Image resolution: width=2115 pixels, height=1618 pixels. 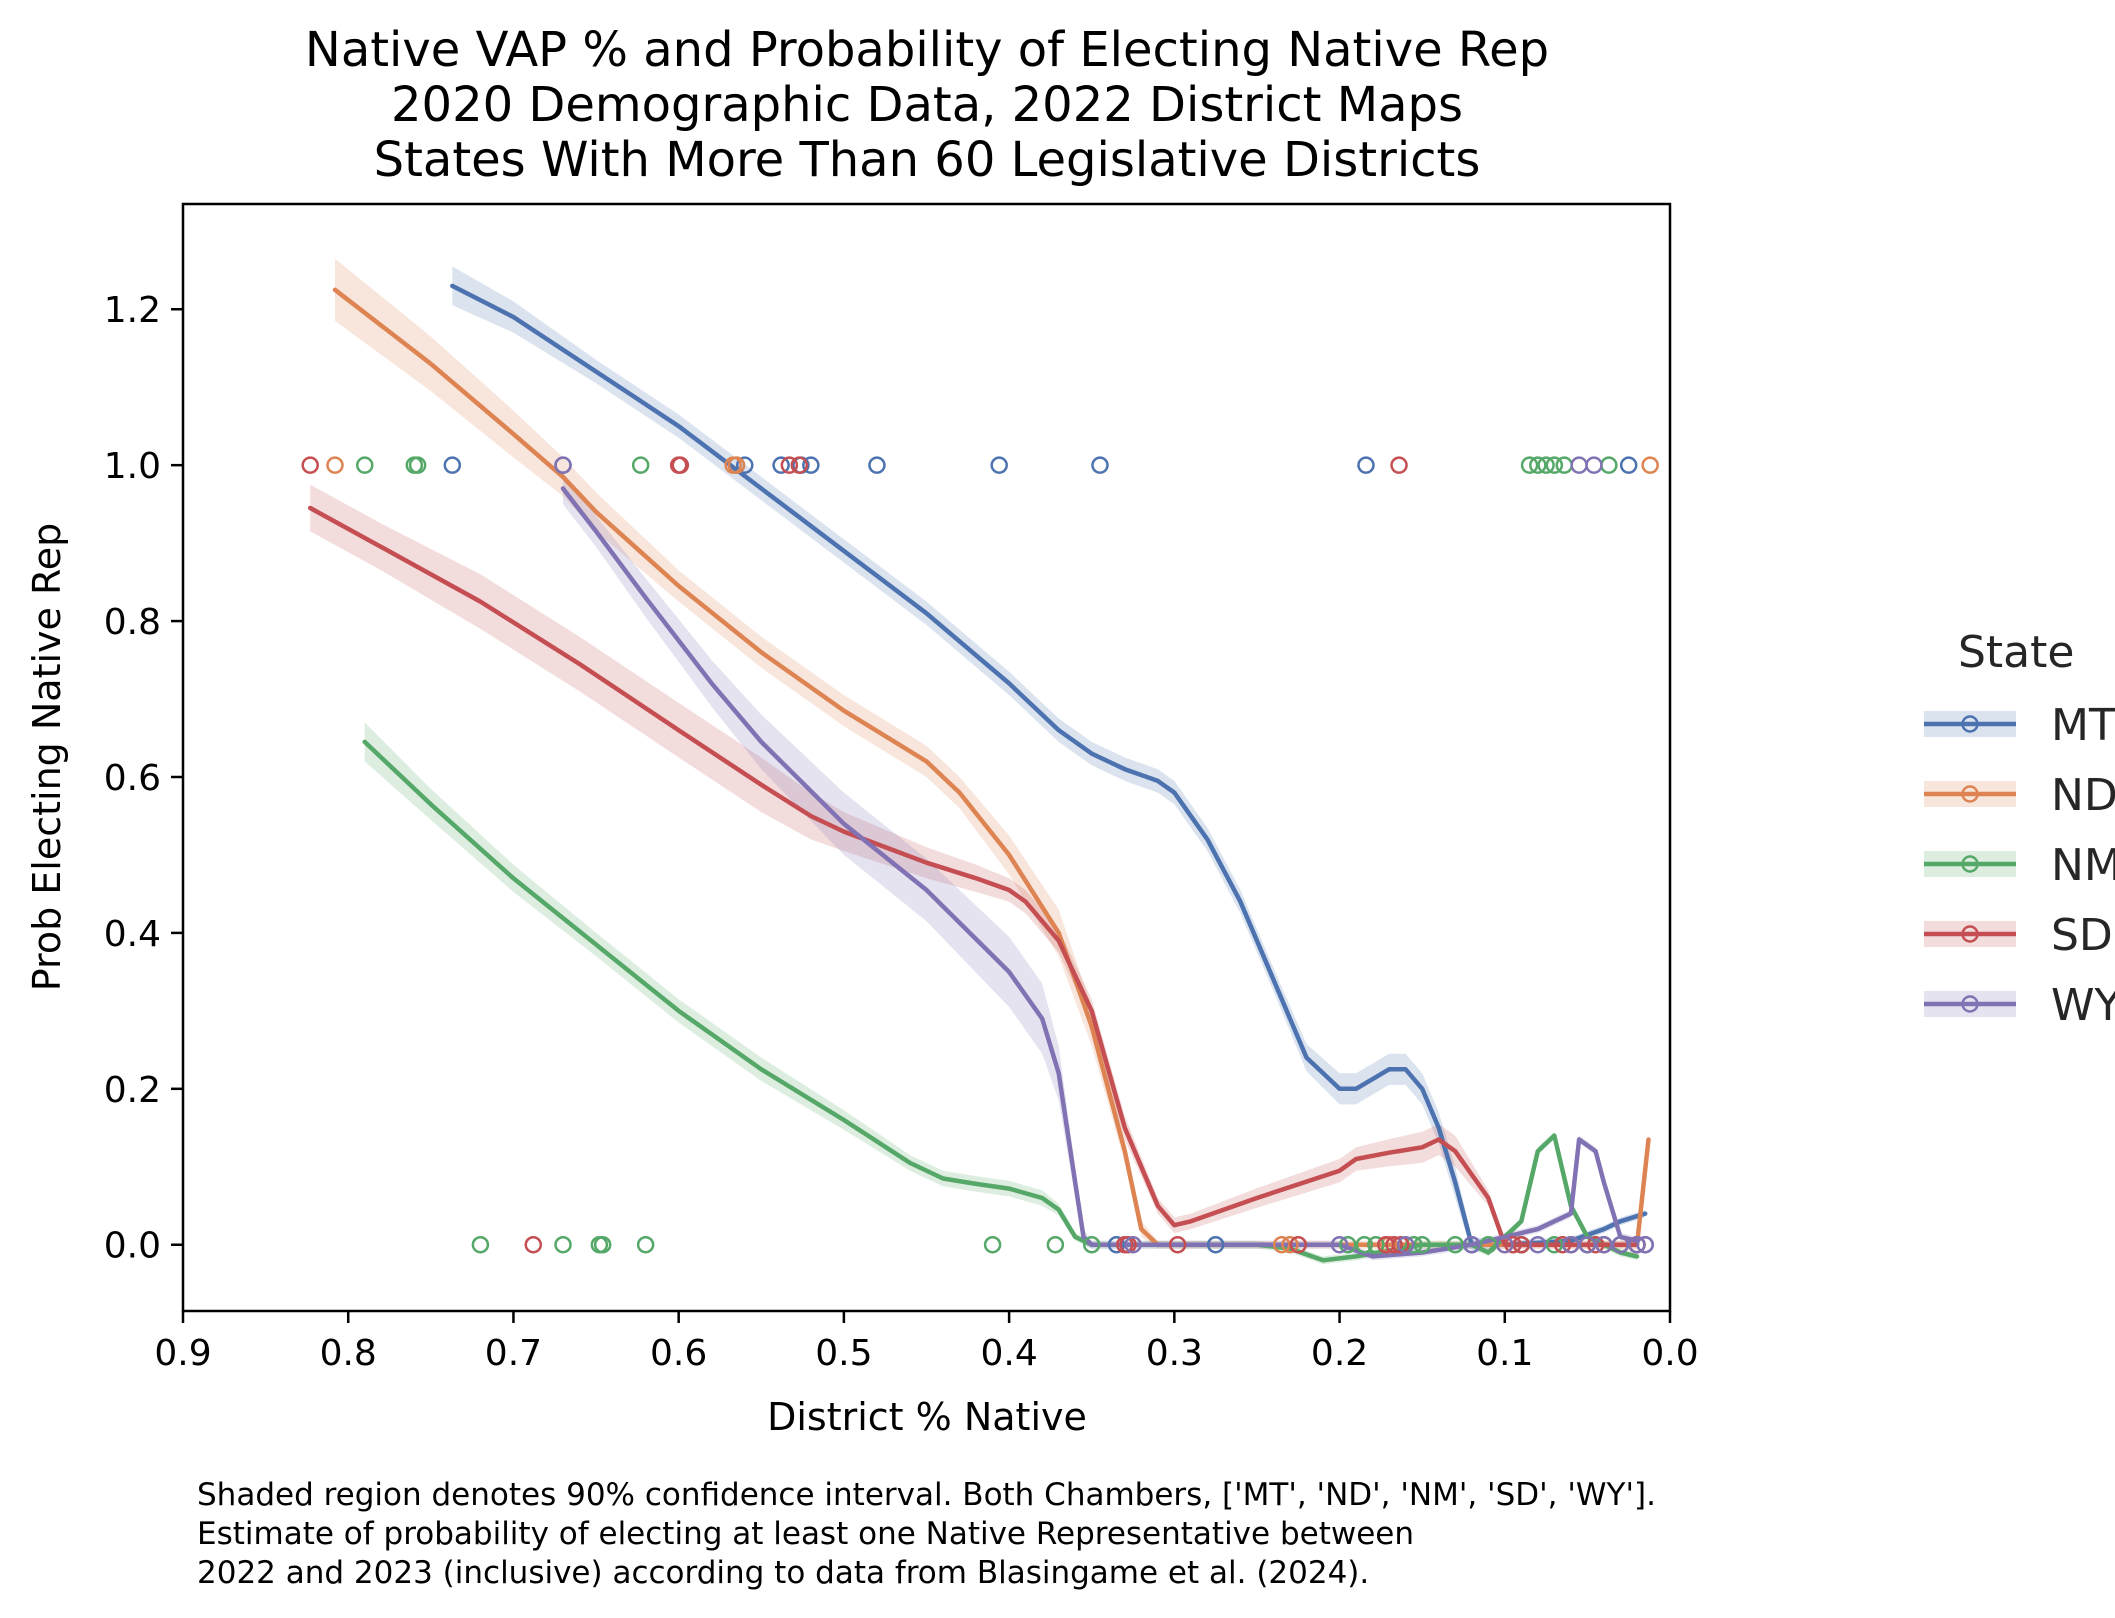 What do you see at coordinates (1504, 1353) in the screenshot?
I see `x-tick-label: 0.1` at bounding box center [1504, 1353].